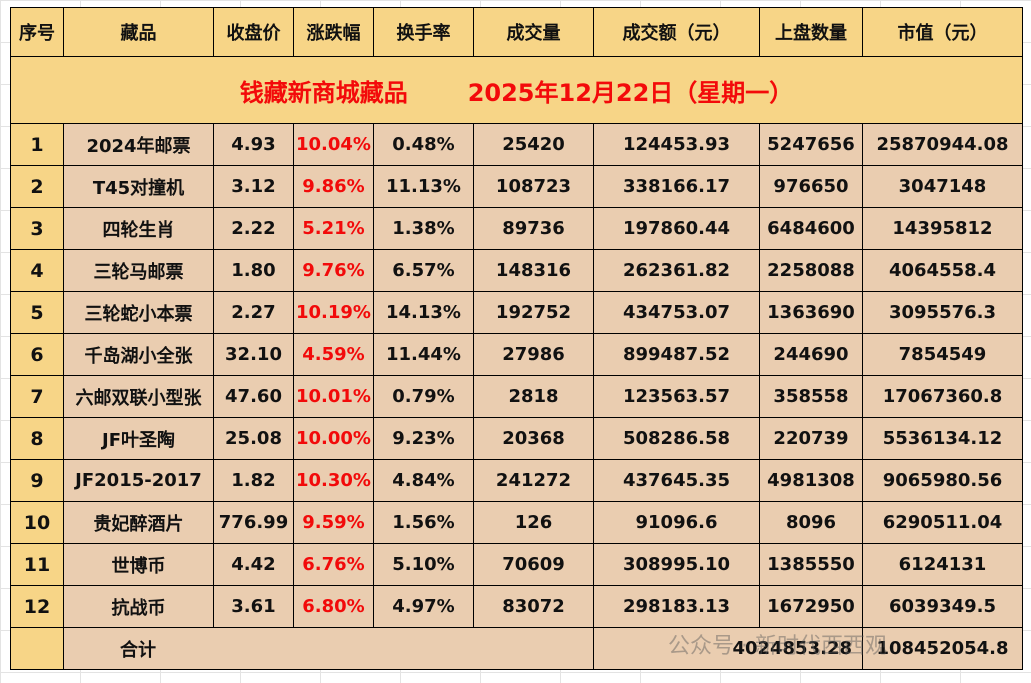 The image size is (1031, 683). Describe the element at coordinates (253, 396) in the screenshot. I see `cell-close-price: 47.60` at that location.